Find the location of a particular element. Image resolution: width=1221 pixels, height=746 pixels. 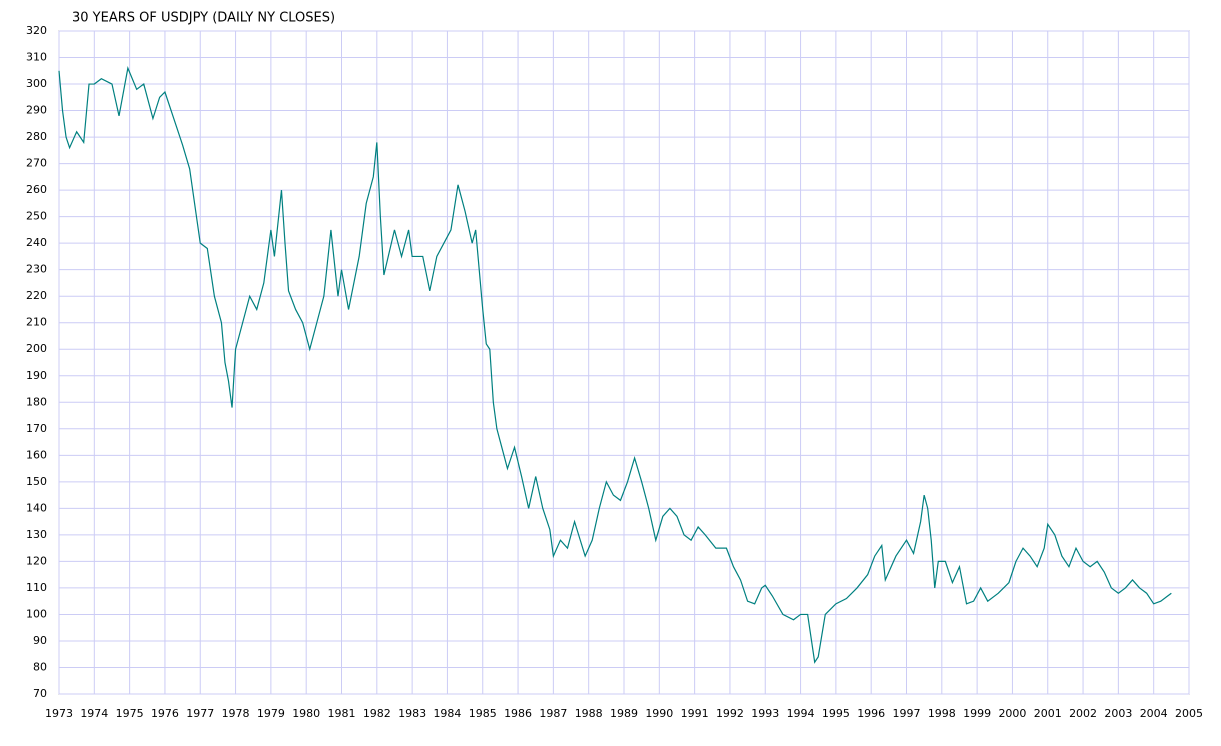

x-tick-label: 1992 is located at coordinates (730, 713).